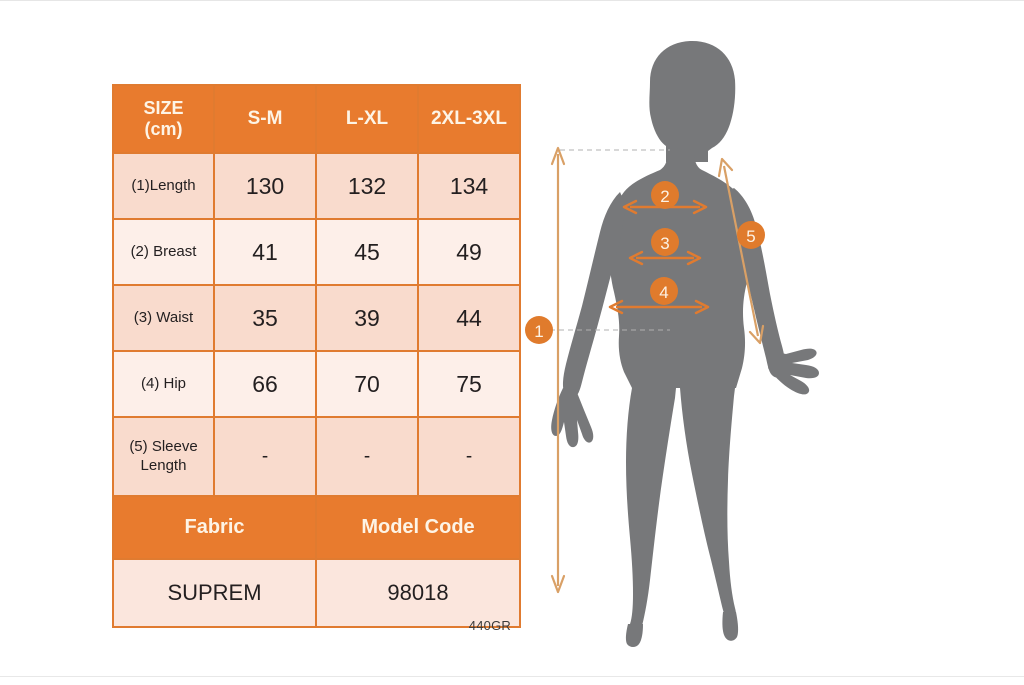 The height and width of the screenshot is (685, 1024). Describe the element at coordinates (469, 186) in the screenshot. I see `cell-length-2xl3xl: 134` at that location.